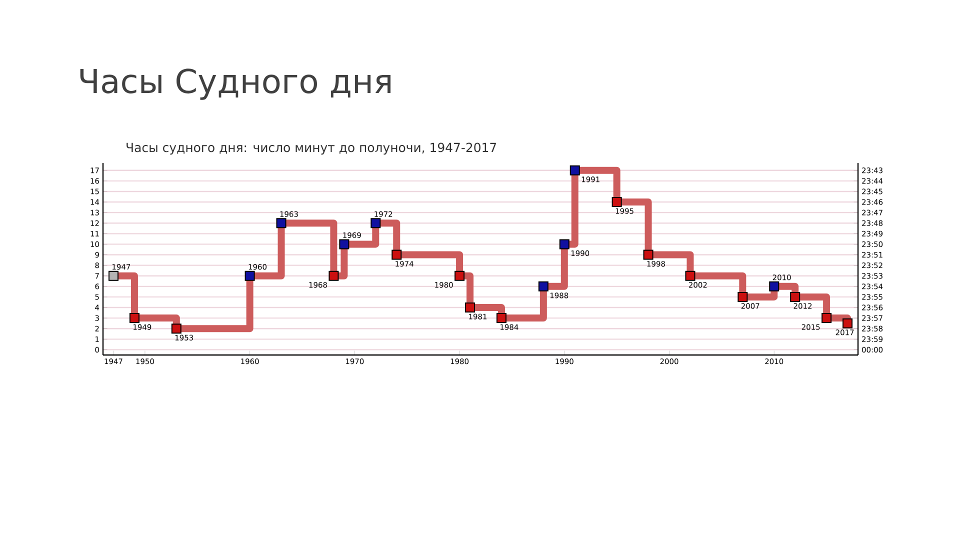  Describe the element at coordinates (311, 148) in the screenshot. I see `chart-subtitle: Часы судного дня: число минут до полуночи, 1947-2017` at that location.